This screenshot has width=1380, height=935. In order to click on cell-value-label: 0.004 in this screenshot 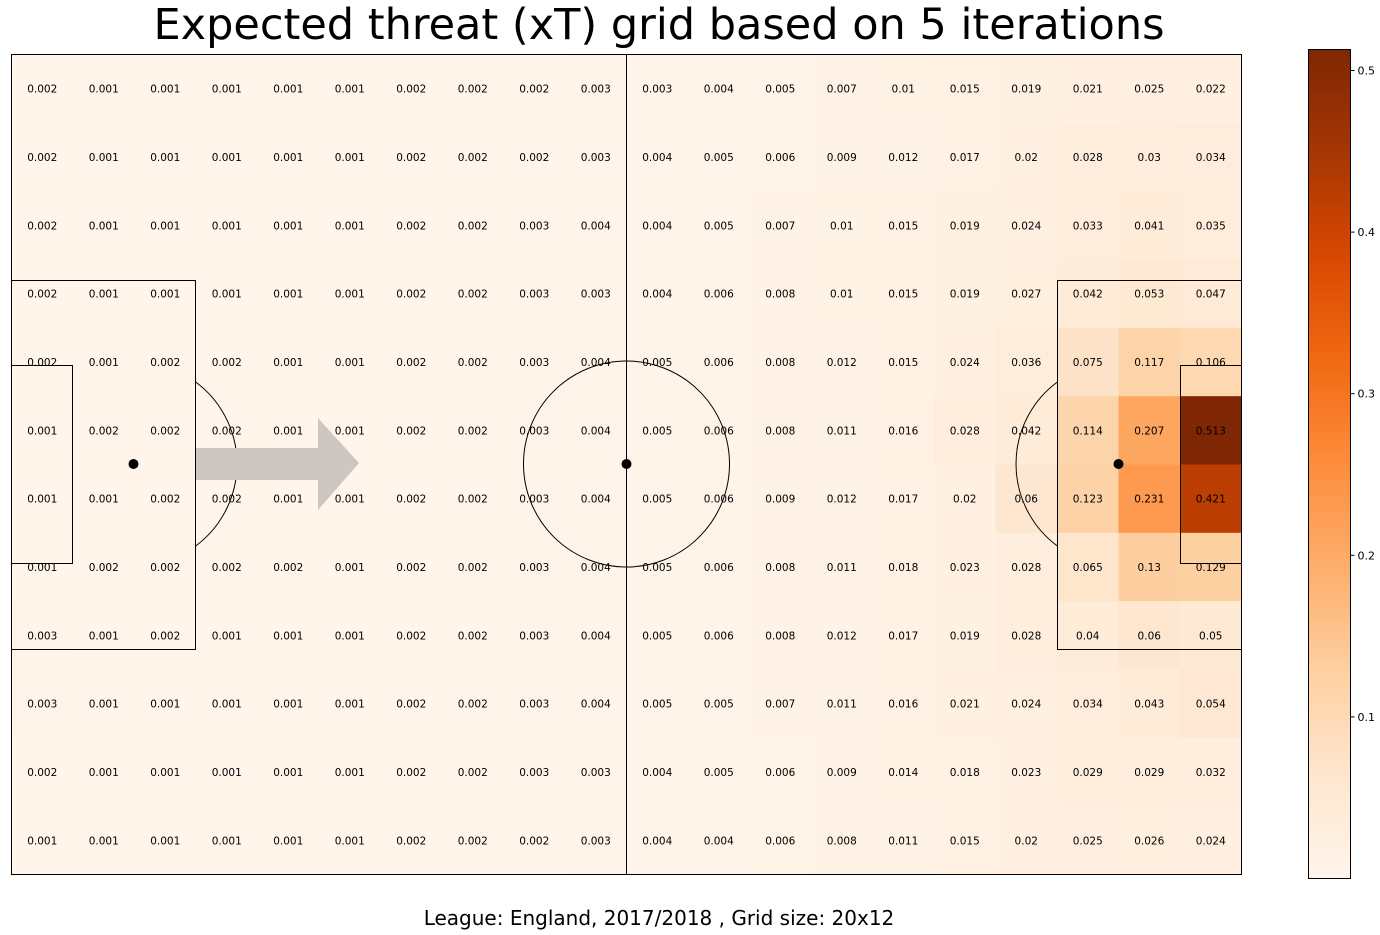, I will do `click(596, 705)`.